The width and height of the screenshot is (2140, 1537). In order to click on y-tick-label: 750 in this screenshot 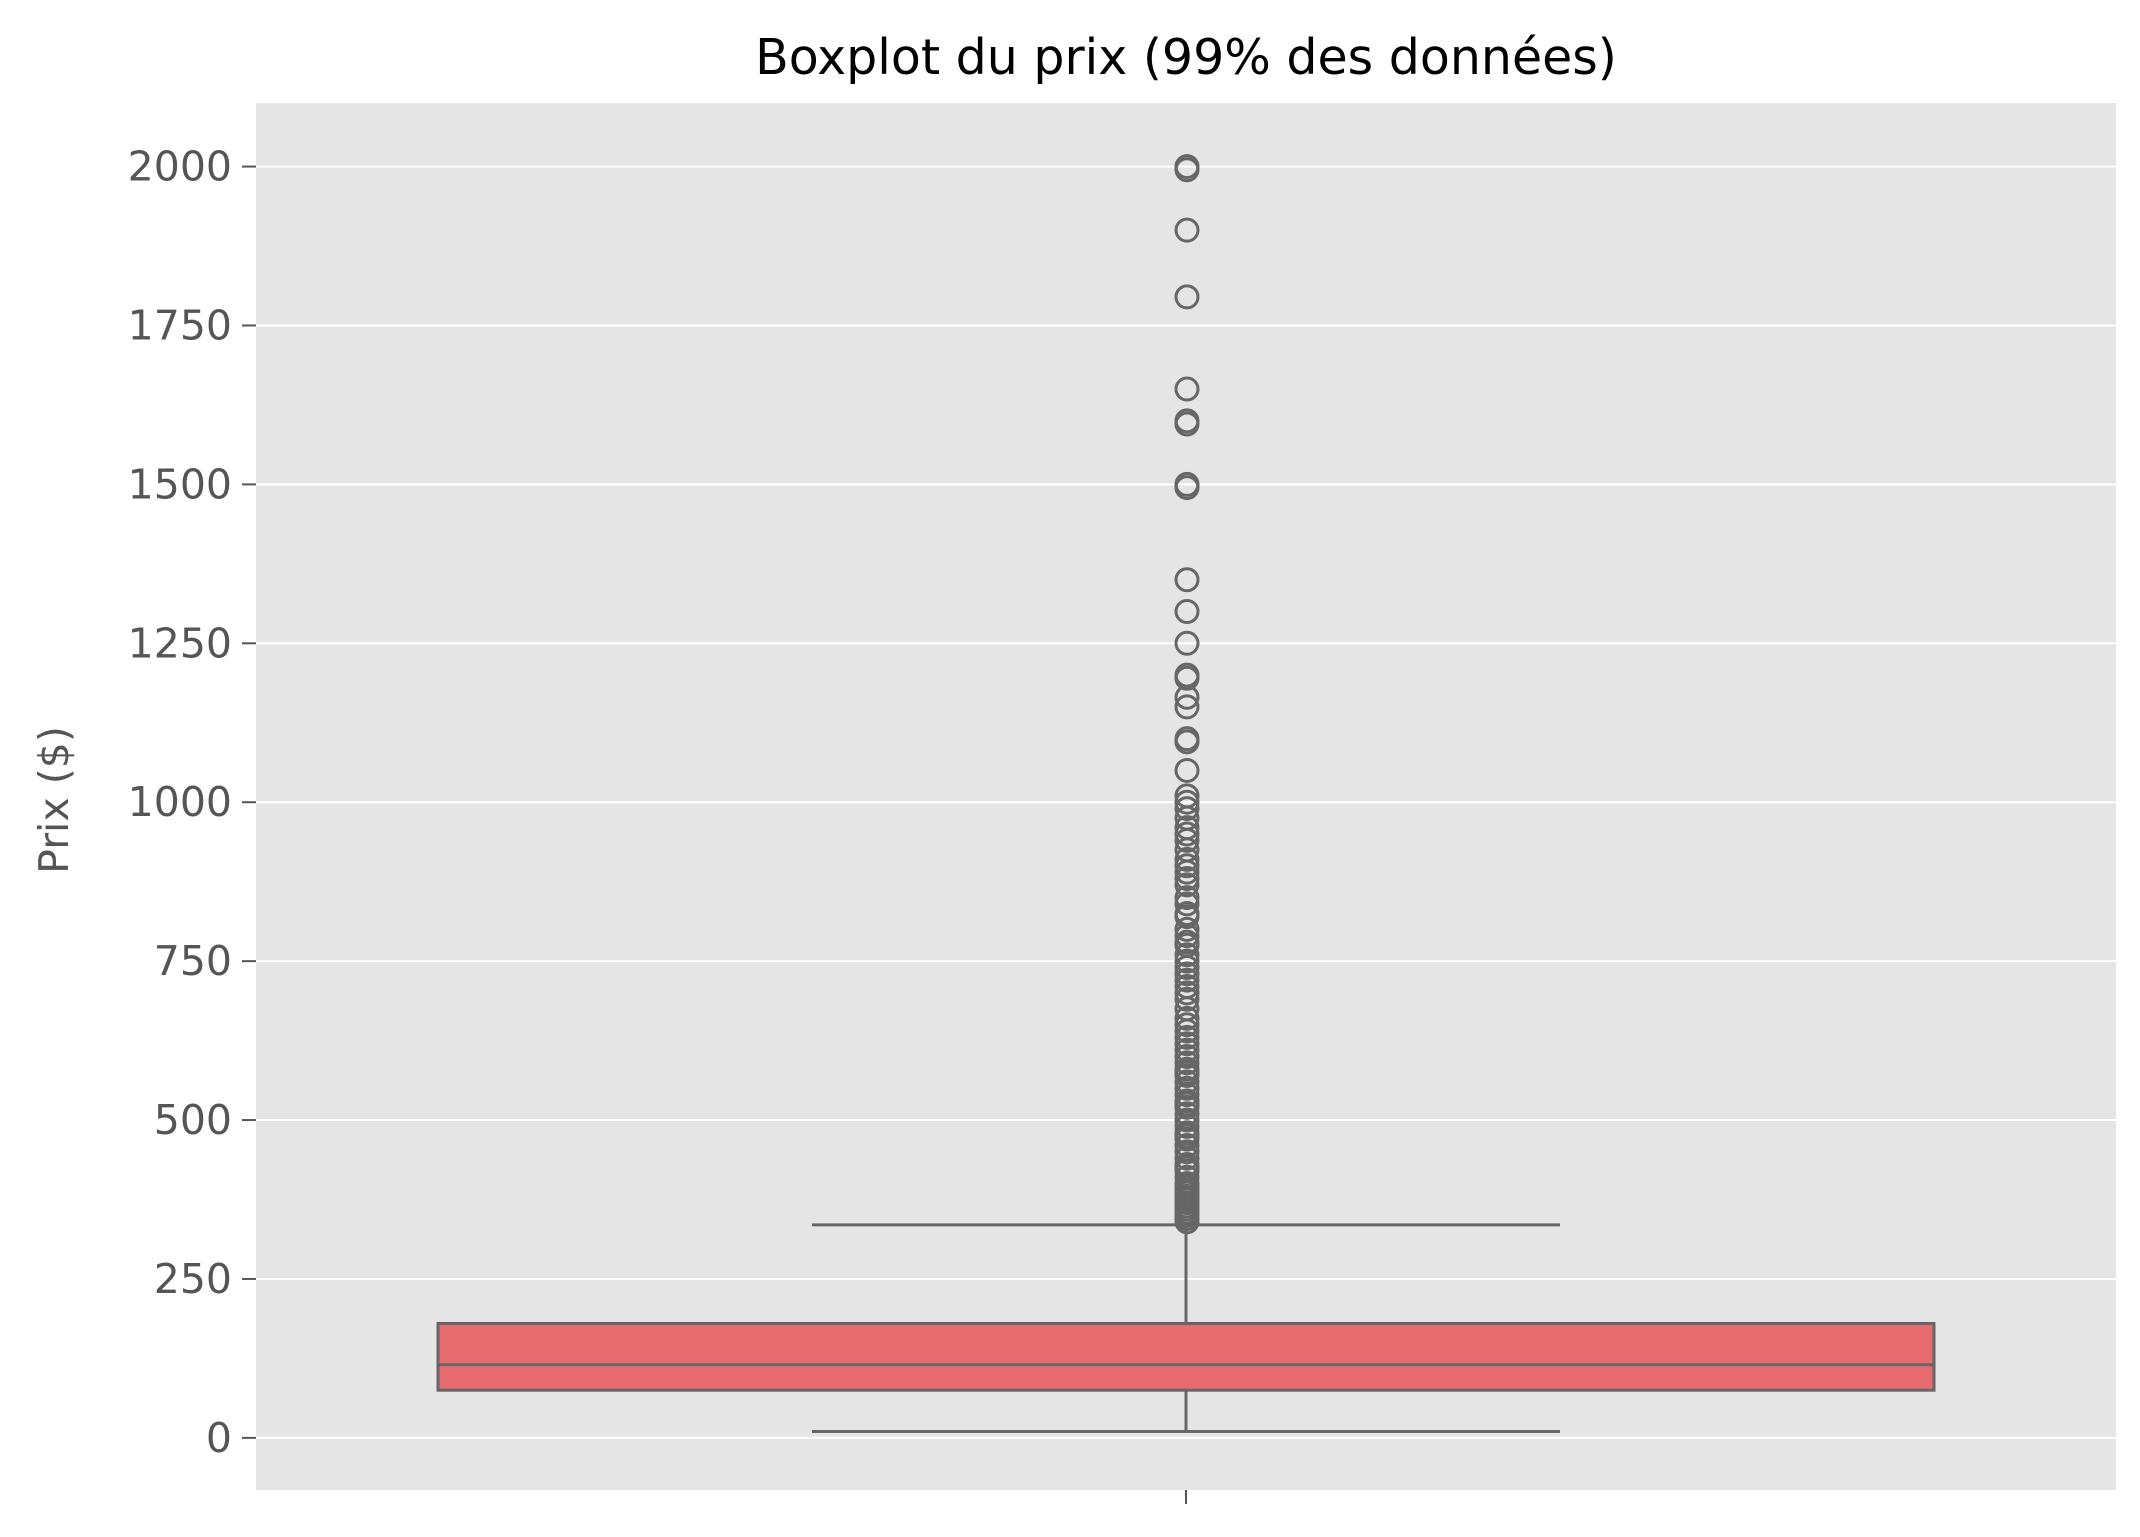, I will do `click(193, 961)`.